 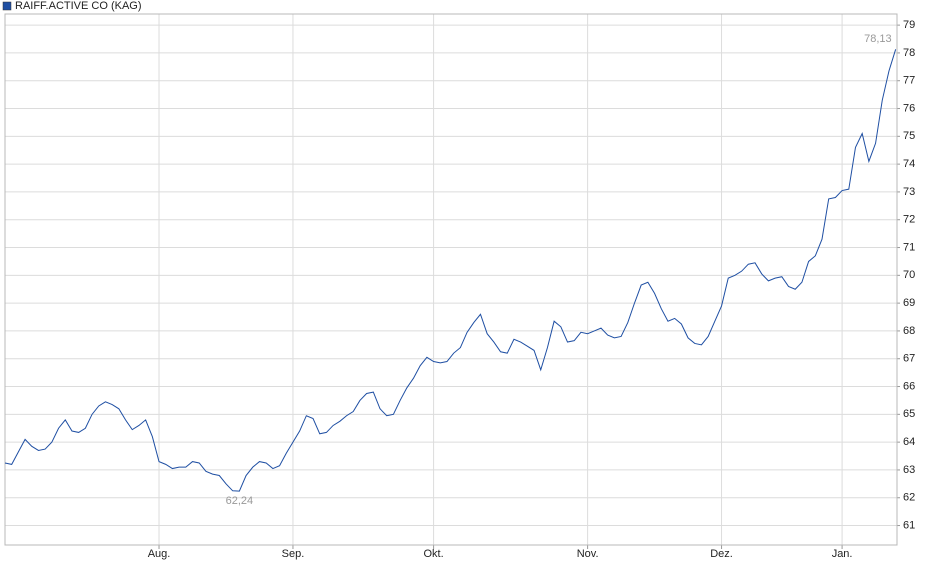 What do you see at coordinates (293, 554) in the screenshot?
I see `x-tick-label: Sep.` at bounding box center [293, 554].